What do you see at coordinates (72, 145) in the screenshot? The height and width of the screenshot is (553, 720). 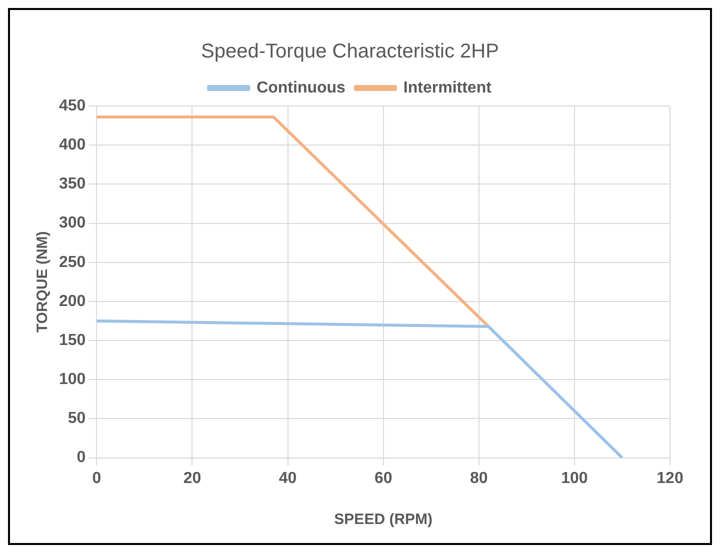 I see `y-tick-label: 400` at bounding box center [72, 145].